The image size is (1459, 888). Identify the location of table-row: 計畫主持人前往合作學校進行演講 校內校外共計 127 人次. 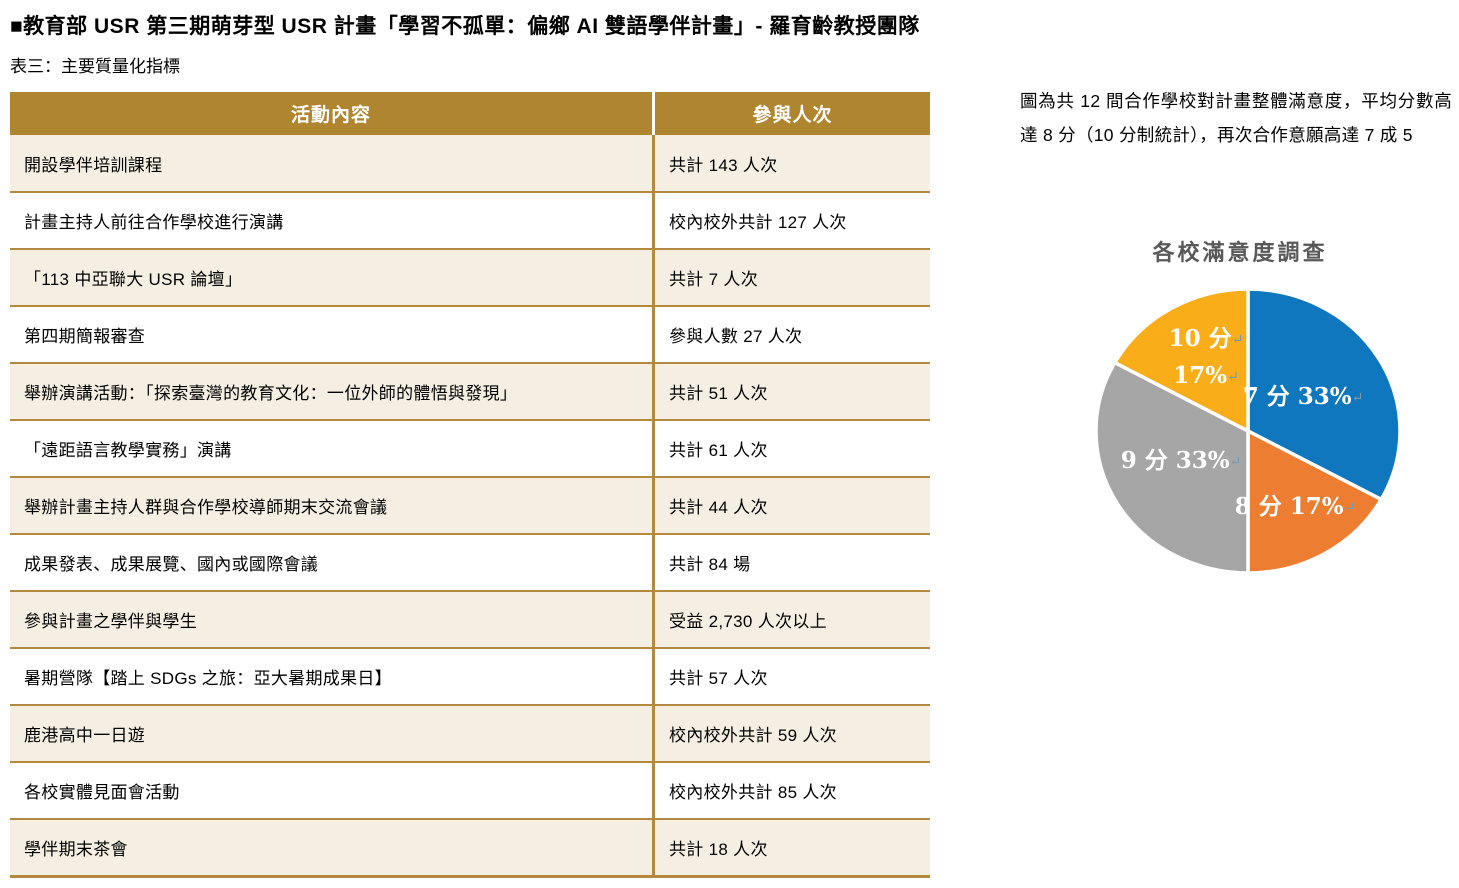
(470, 221).